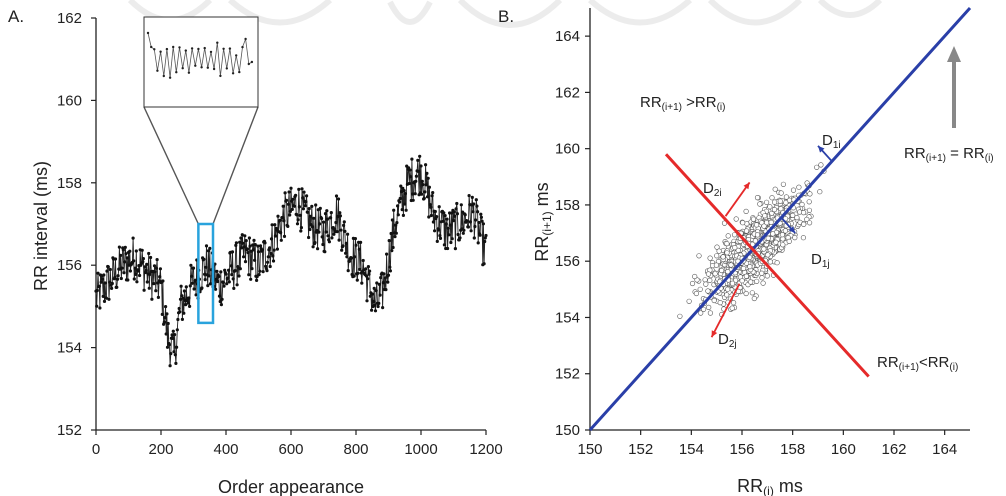 This screenshot has height=496, width=1006. I want to click on panel-b-y-label: RR(i+1) ms, so click(543, 221).